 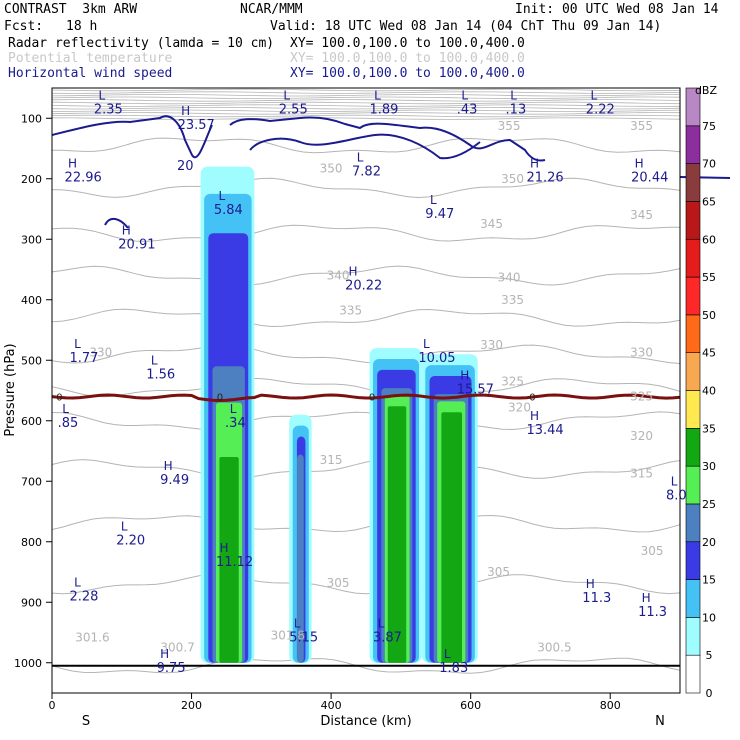 I want to click on y-tick-label: 1000, so click(x=28, y=663).